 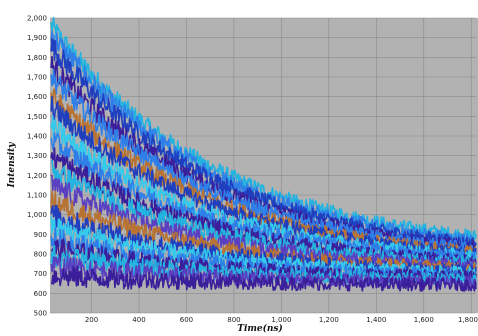 I want to click on x-tick-label: 1,600, so click(x=424, y=320).